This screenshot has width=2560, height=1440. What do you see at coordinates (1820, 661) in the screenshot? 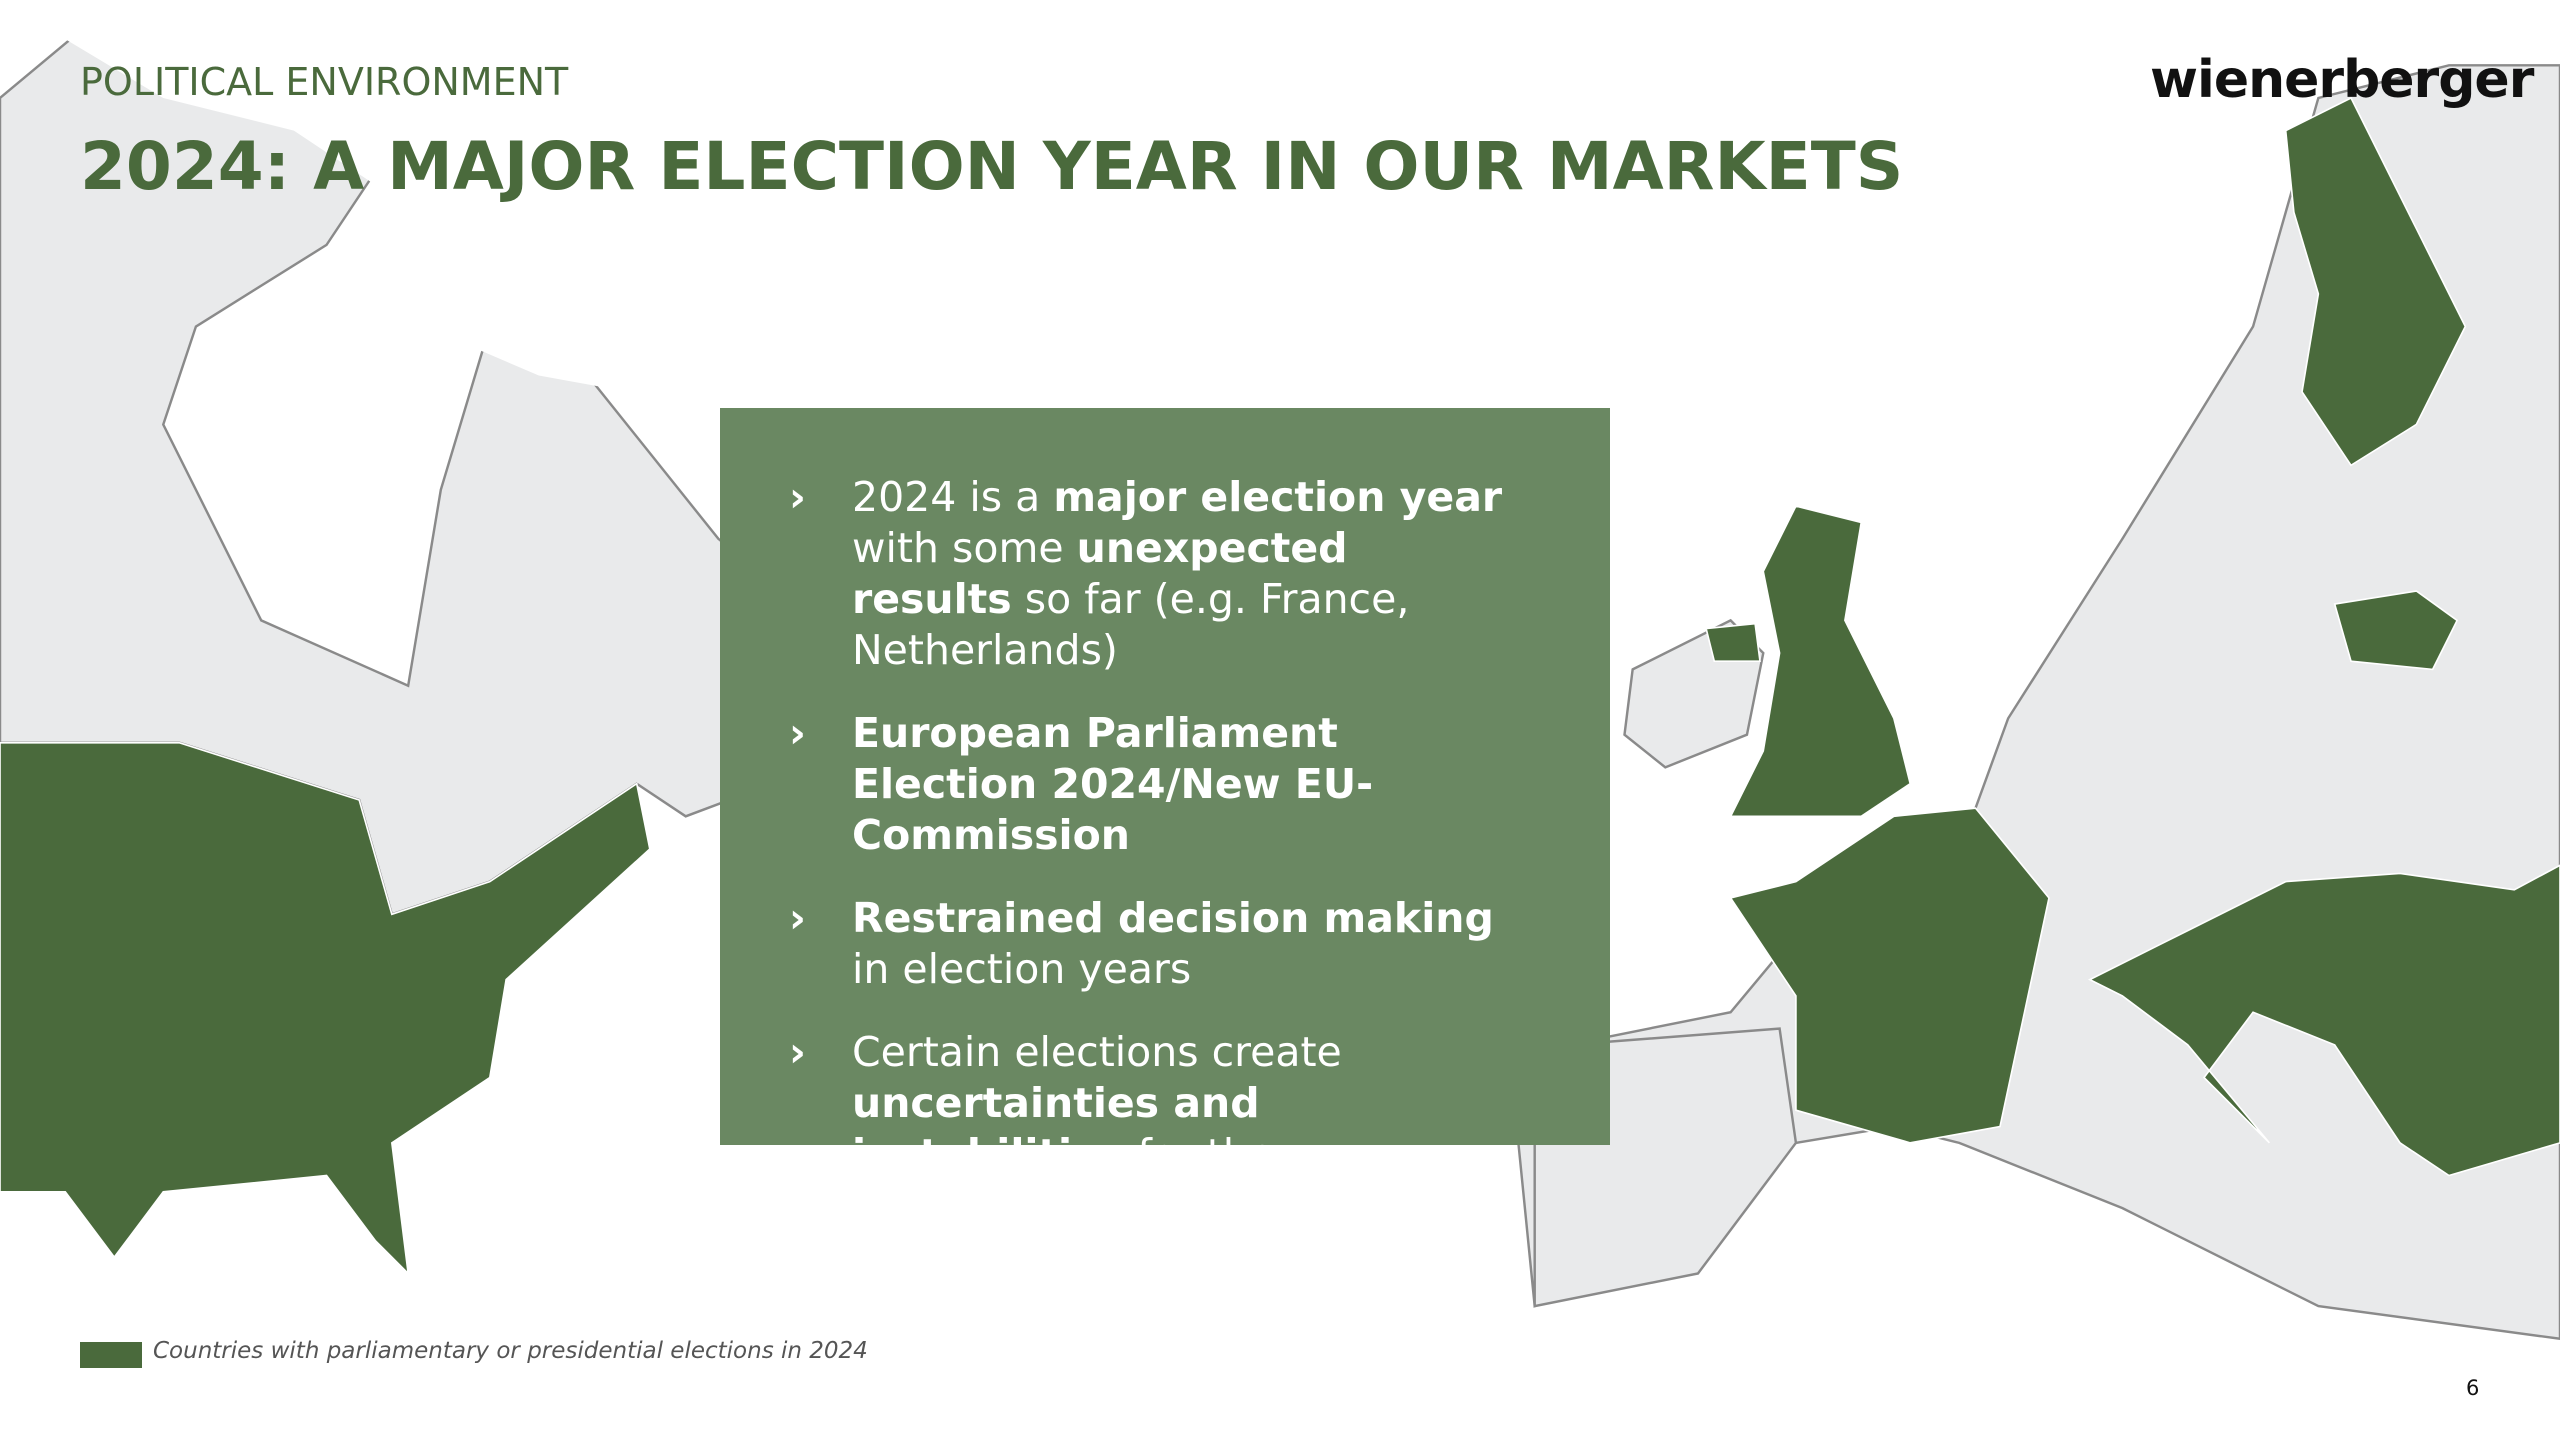
I see `uk` at bounding box center [1820, 661].